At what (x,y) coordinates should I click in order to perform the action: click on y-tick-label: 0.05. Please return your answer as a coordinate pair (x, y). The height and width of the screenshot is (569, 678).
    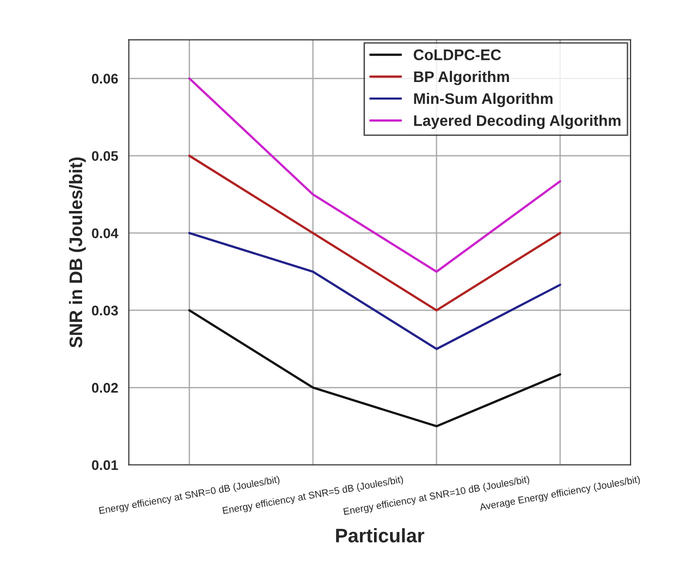
    Looking at the image, I should click on (105, 156).